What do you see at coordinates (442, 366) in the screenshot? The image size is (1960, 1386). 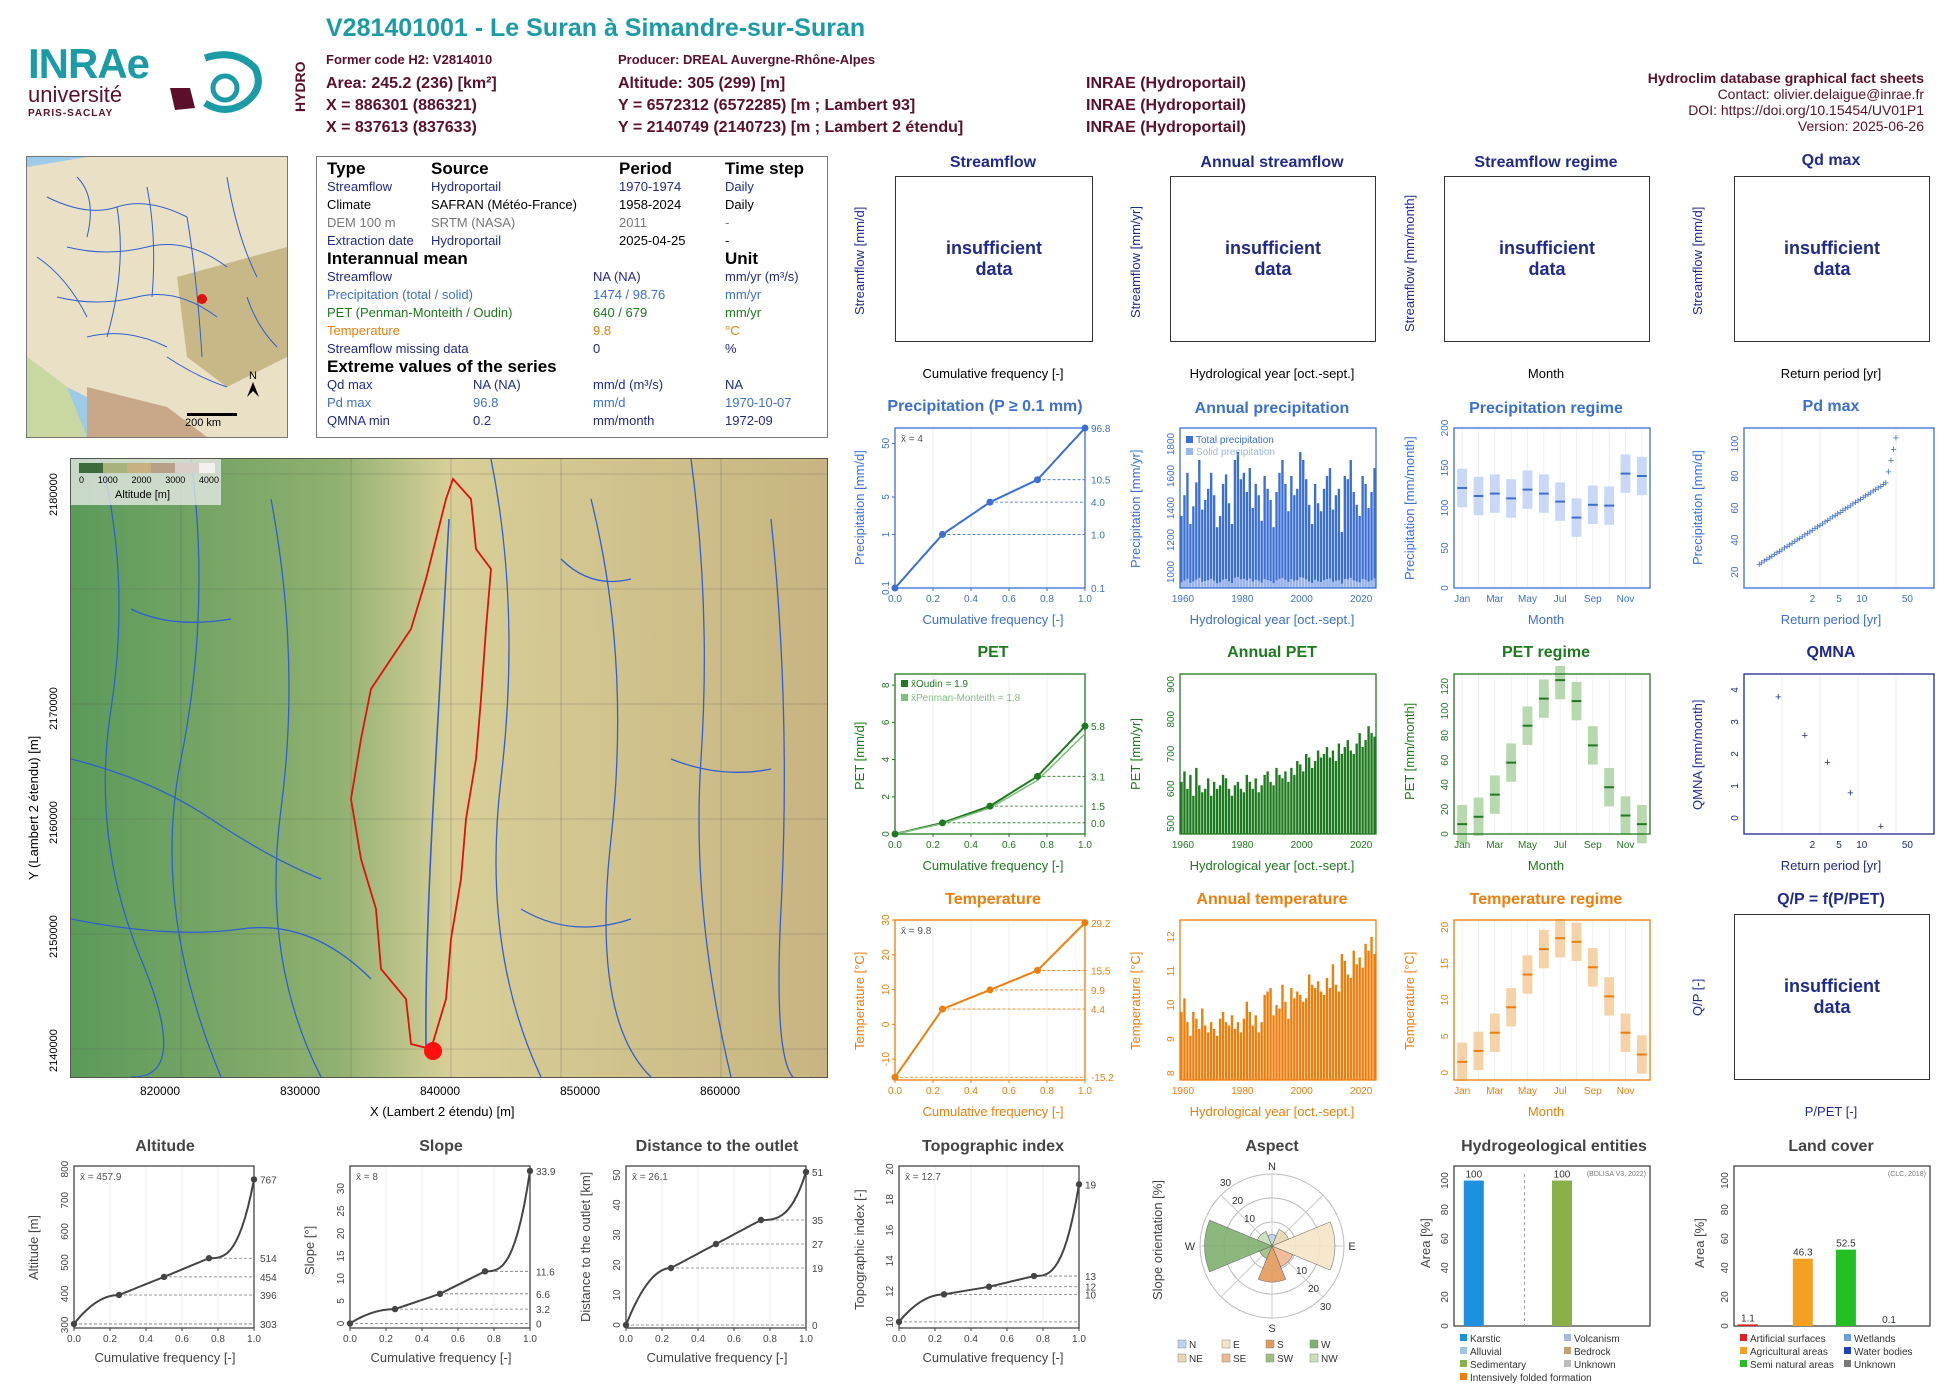 I see `info-h-extreme: Extreme values of the series` at bounding box center [442, 366].